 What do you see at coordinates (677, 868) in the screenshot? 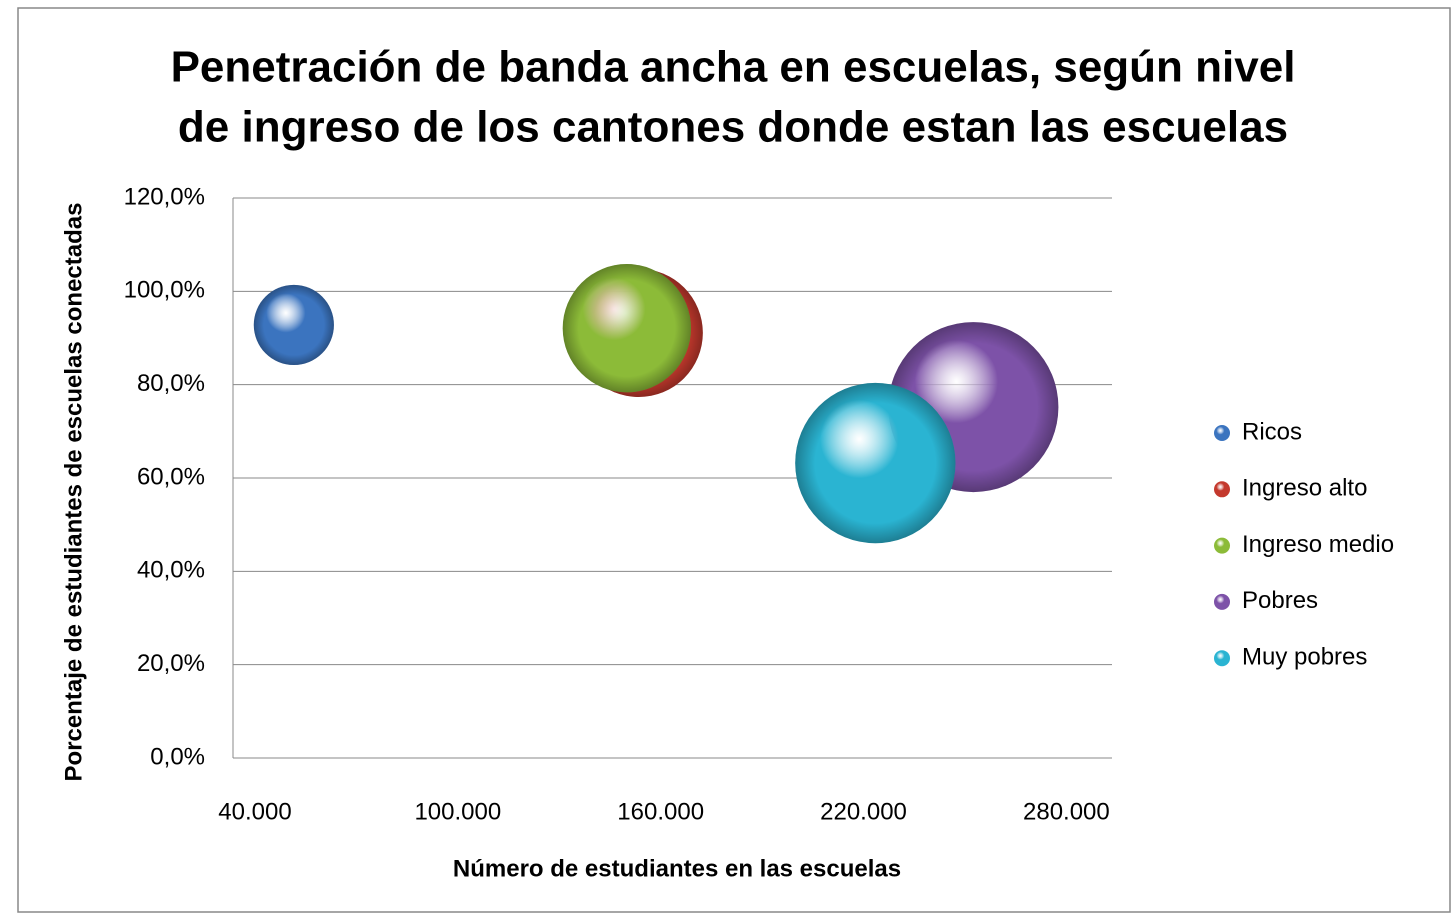
I see `x-axis-title: Número de estudiantes en las escuelas` at bounding box center [677, 868].